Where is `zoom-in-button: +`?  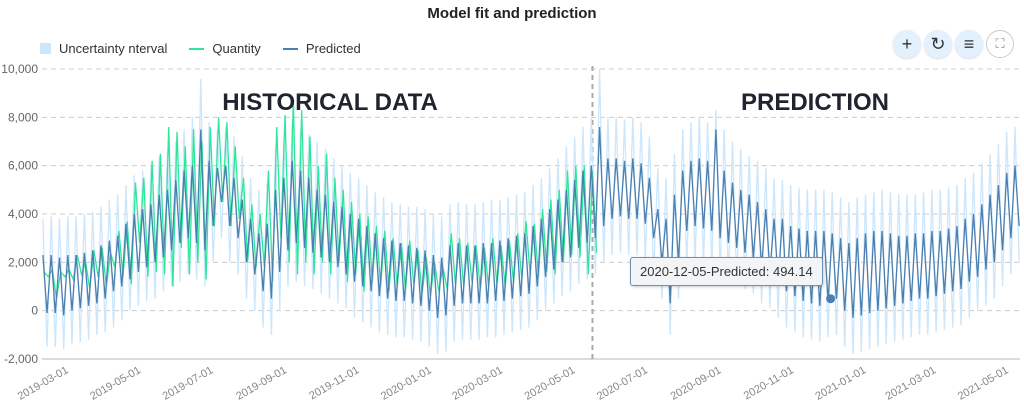 zoom-in-button: + is located at coordinates (907, 44).